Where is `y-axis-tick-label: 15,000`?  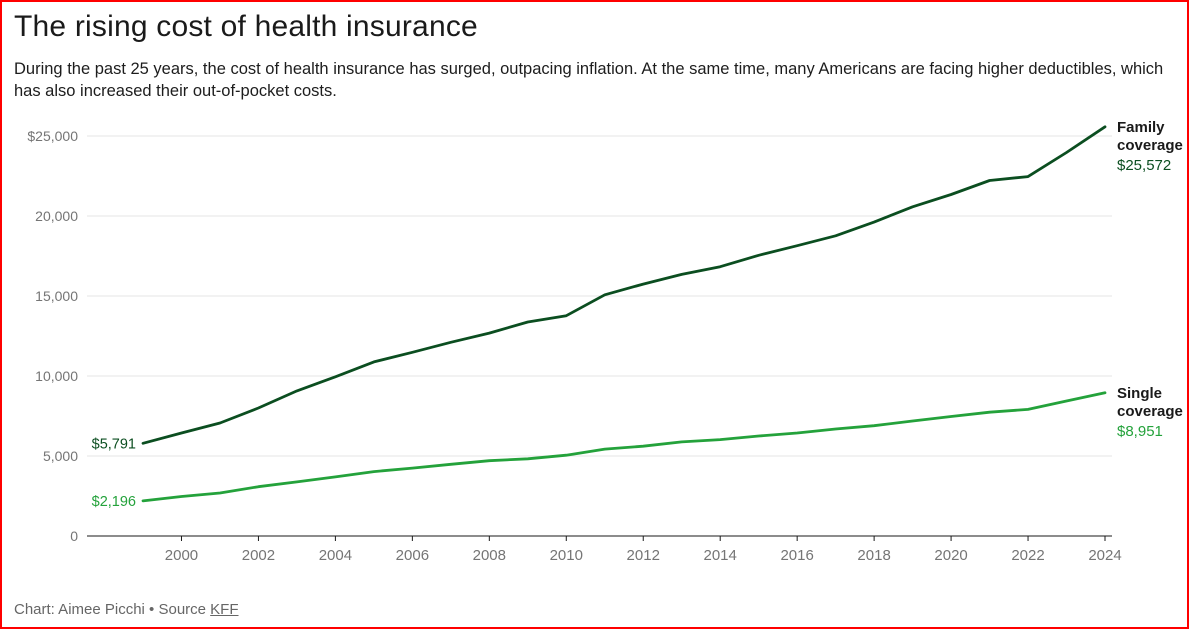
y-axis-tick-label: 15,000 is located at coordinates (56, 296).